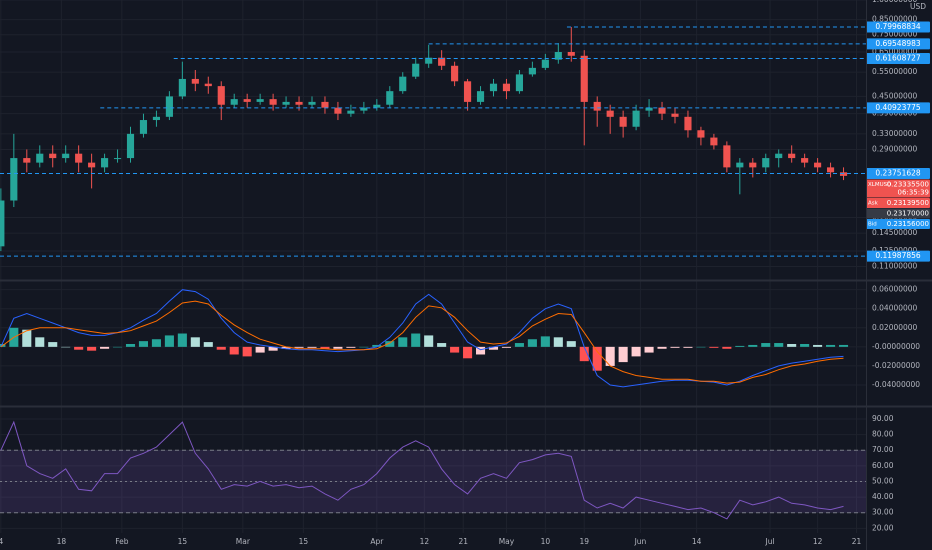 This screenshot has height=550, width=932. I want to click on level-label: 0.61608727, so click(898, 57).